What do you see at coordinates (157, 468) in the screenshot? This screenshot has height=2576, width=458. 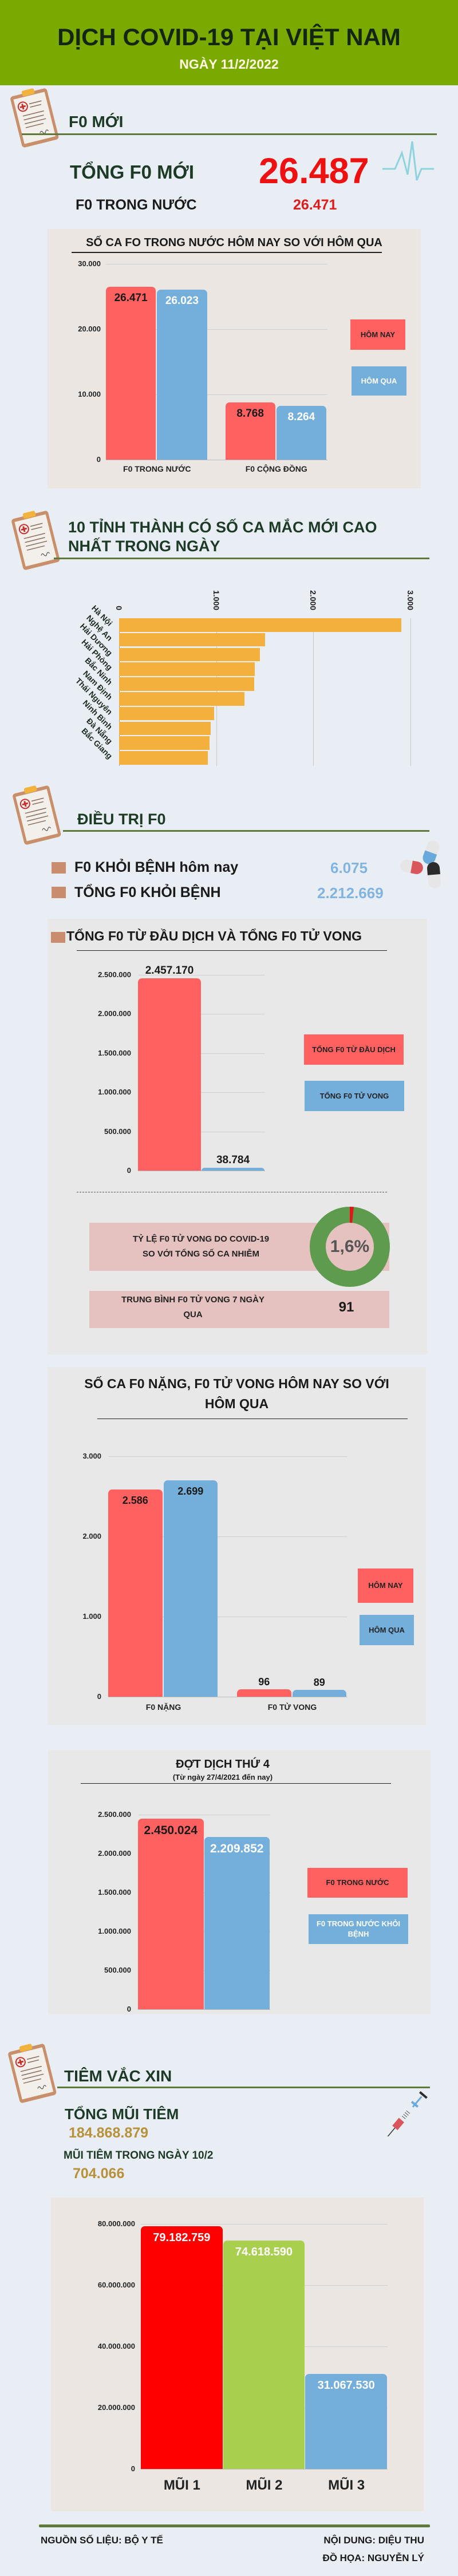 I see `category-label: F0 TRONG NƯỚC` at bounding box center [157, 468].